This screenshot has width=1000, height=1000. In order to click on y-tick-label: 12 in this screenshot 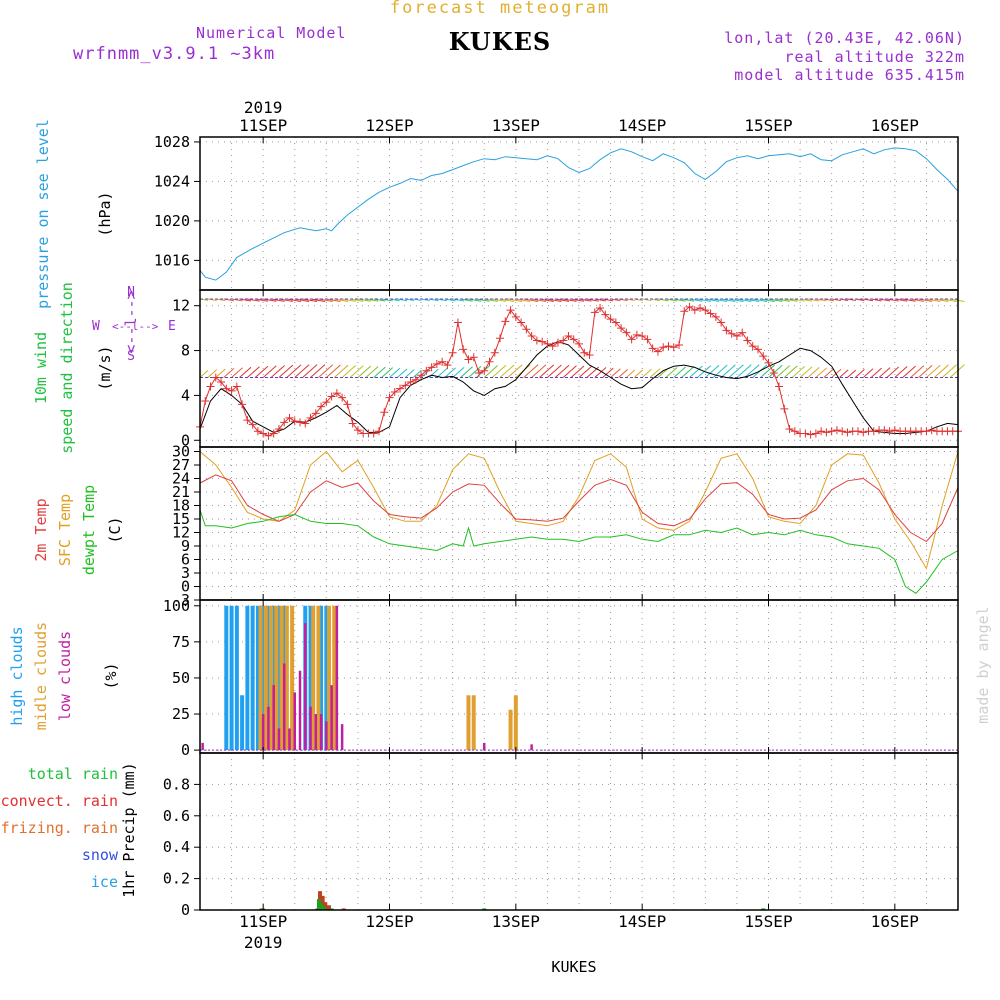, I will do `click(181, 533)`.